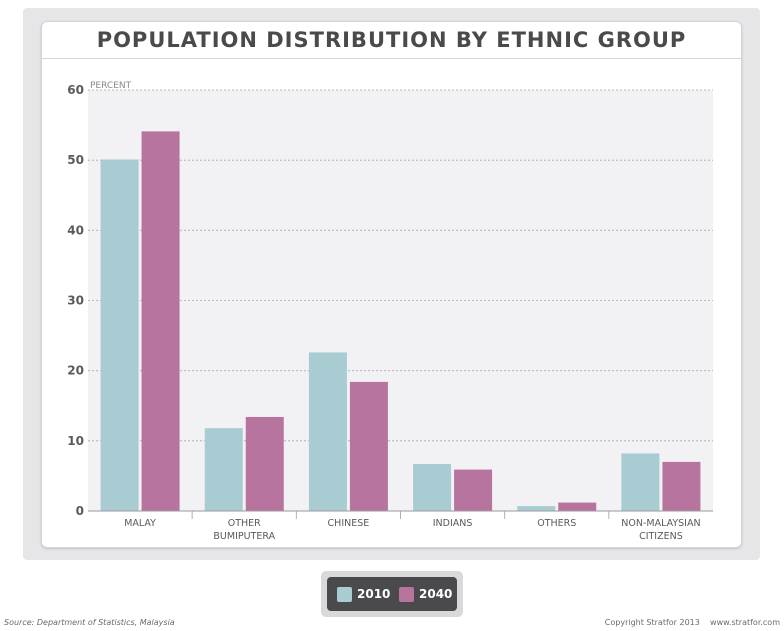  I want to click on y-tick-label: 40, so click(75, 230).